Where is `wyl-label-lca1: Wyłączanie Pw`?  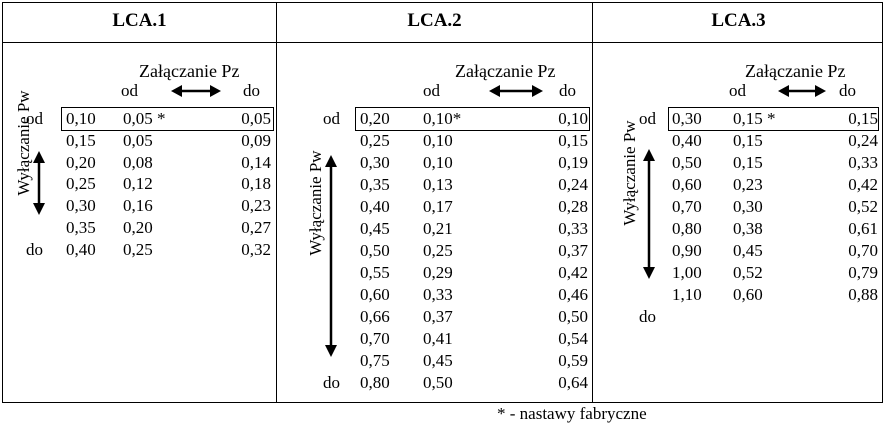
wyl-label-lca1: Wyłączanie Pw is located at coordinates (23, 143).